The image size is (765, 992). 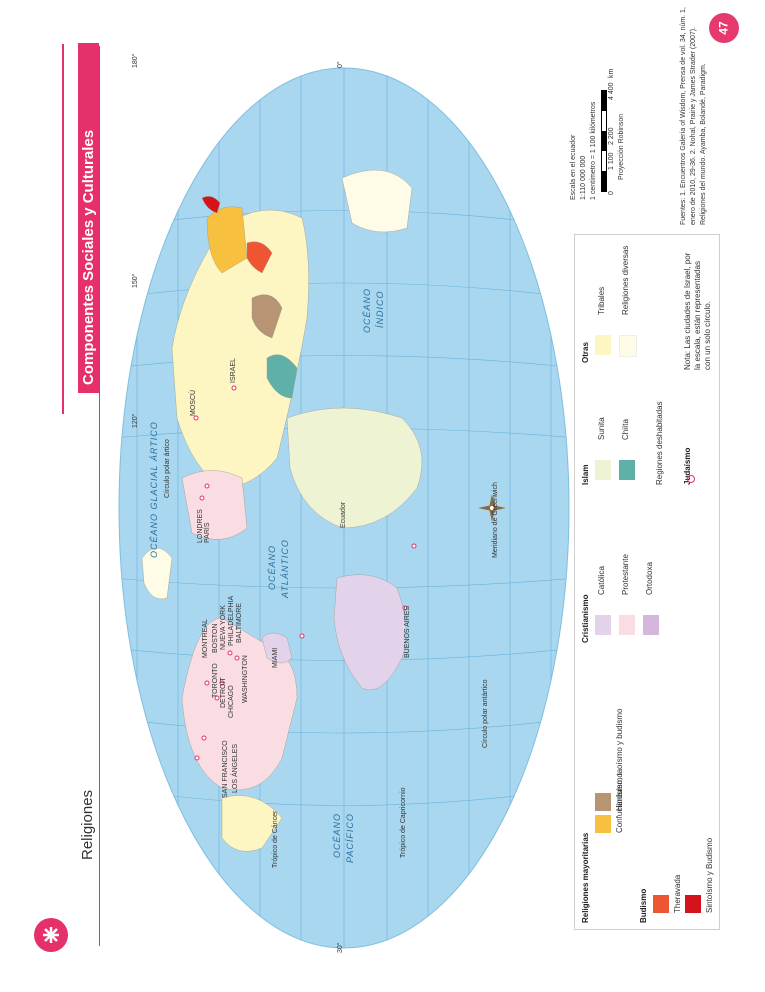 I want to click on page-number: 47, so click(x=723, y=28).